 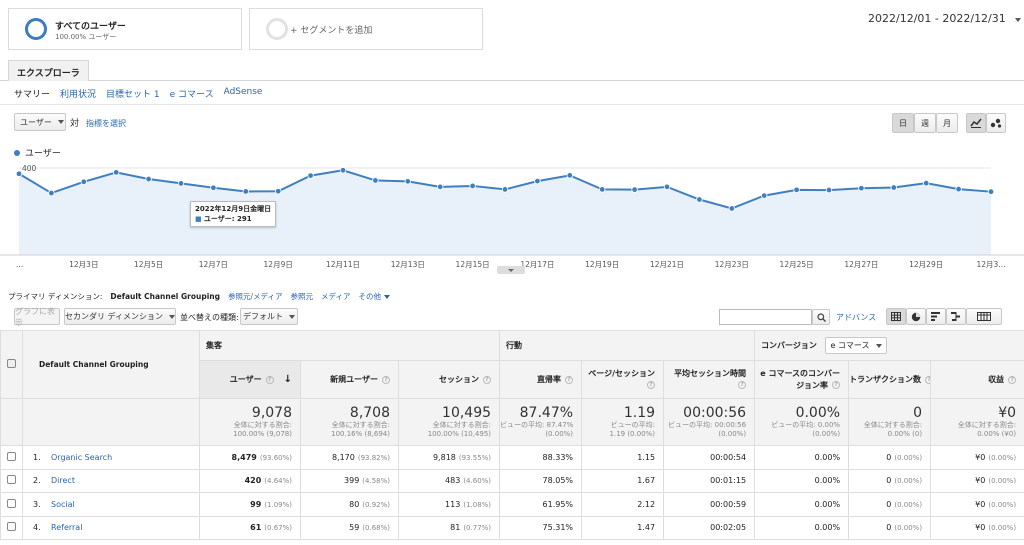 I want to click on total-rev-sub2: 0.00% (¥0), so click(x=997, y=434).